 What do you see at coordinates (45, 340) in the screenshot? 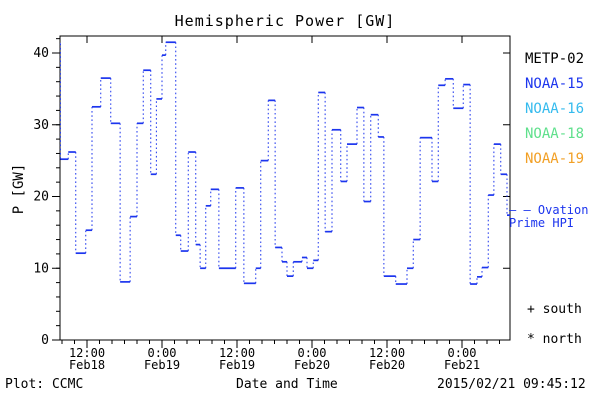
I see `svg-text: 0` at bounding box center [45, 340].